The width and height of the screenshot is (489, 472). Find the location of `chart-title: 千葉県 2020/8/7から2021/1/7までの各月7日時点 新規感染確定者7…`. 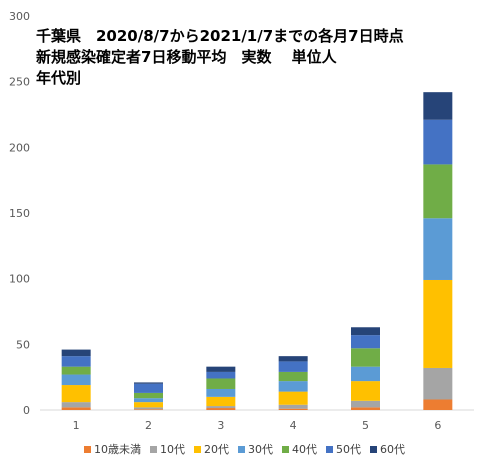

chart-title: 千葉県 2020/8/7から2021/1/7までの各月7日時点 新規感染確定者7… is located at coordinates (220, 57).